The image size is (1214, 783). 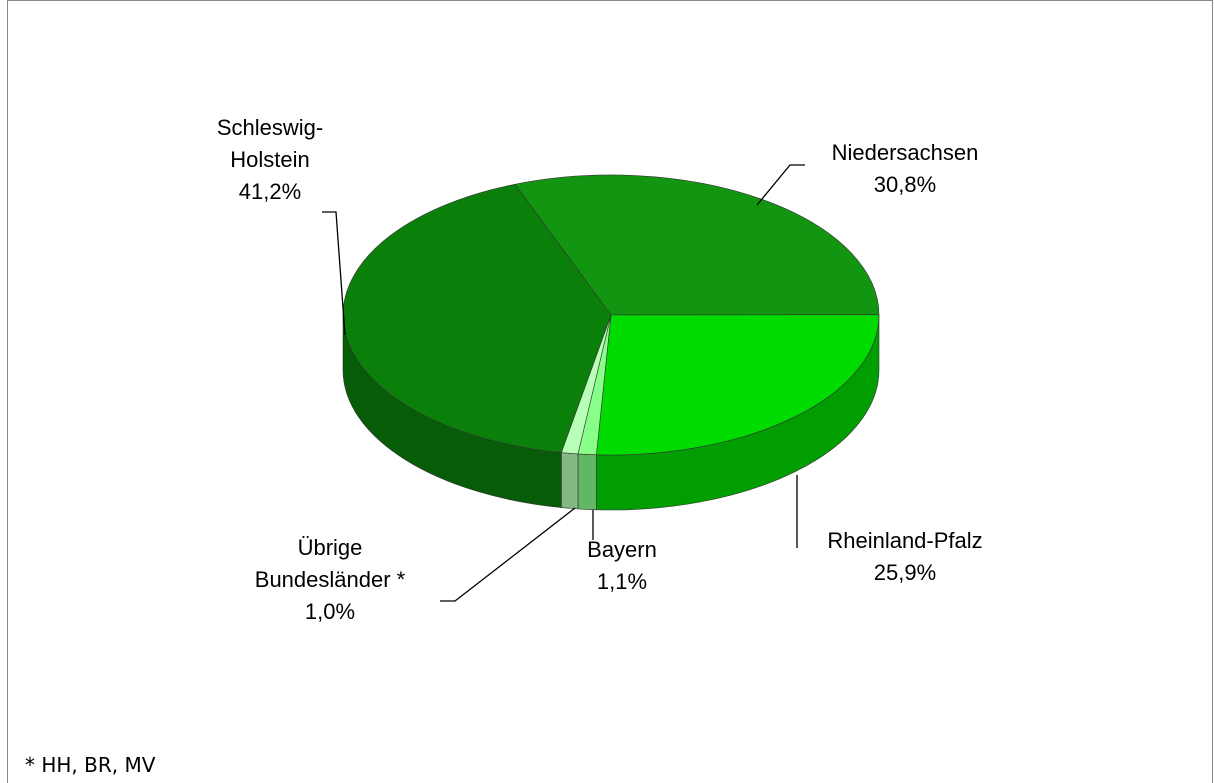 What do you see at coordinates (622, 581) in the screenshot?
I see `value-label: 1,1%` at bounding box center [622, 581].